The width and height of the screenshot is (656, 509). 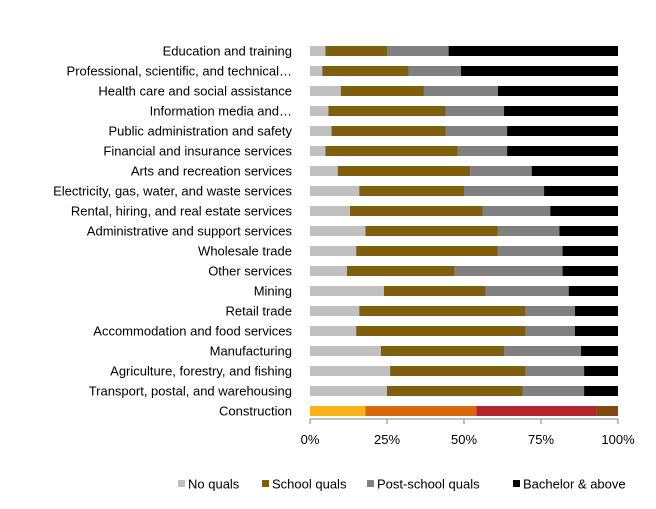 I want to click on x-tick-label: 25%, so click(x=387, y=439).